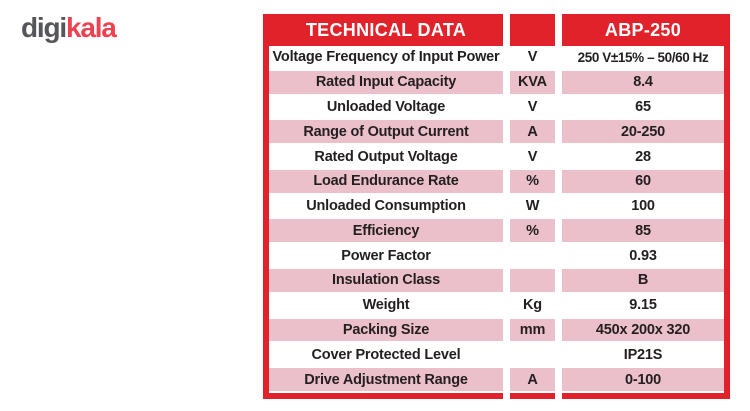  What do you see at coordinates (386, 108) in the screenshot?
I see `spec-name-cell: Unloaded Voltage` at bounding box center [386, 108].